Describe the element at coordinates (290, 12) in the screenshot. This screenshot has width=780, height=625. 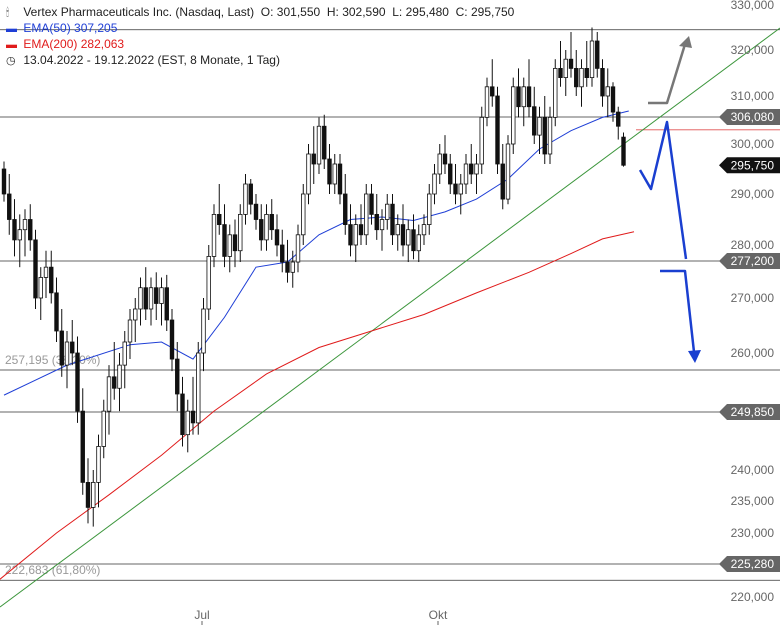
I see `open-value: O: 301,550` at that location.